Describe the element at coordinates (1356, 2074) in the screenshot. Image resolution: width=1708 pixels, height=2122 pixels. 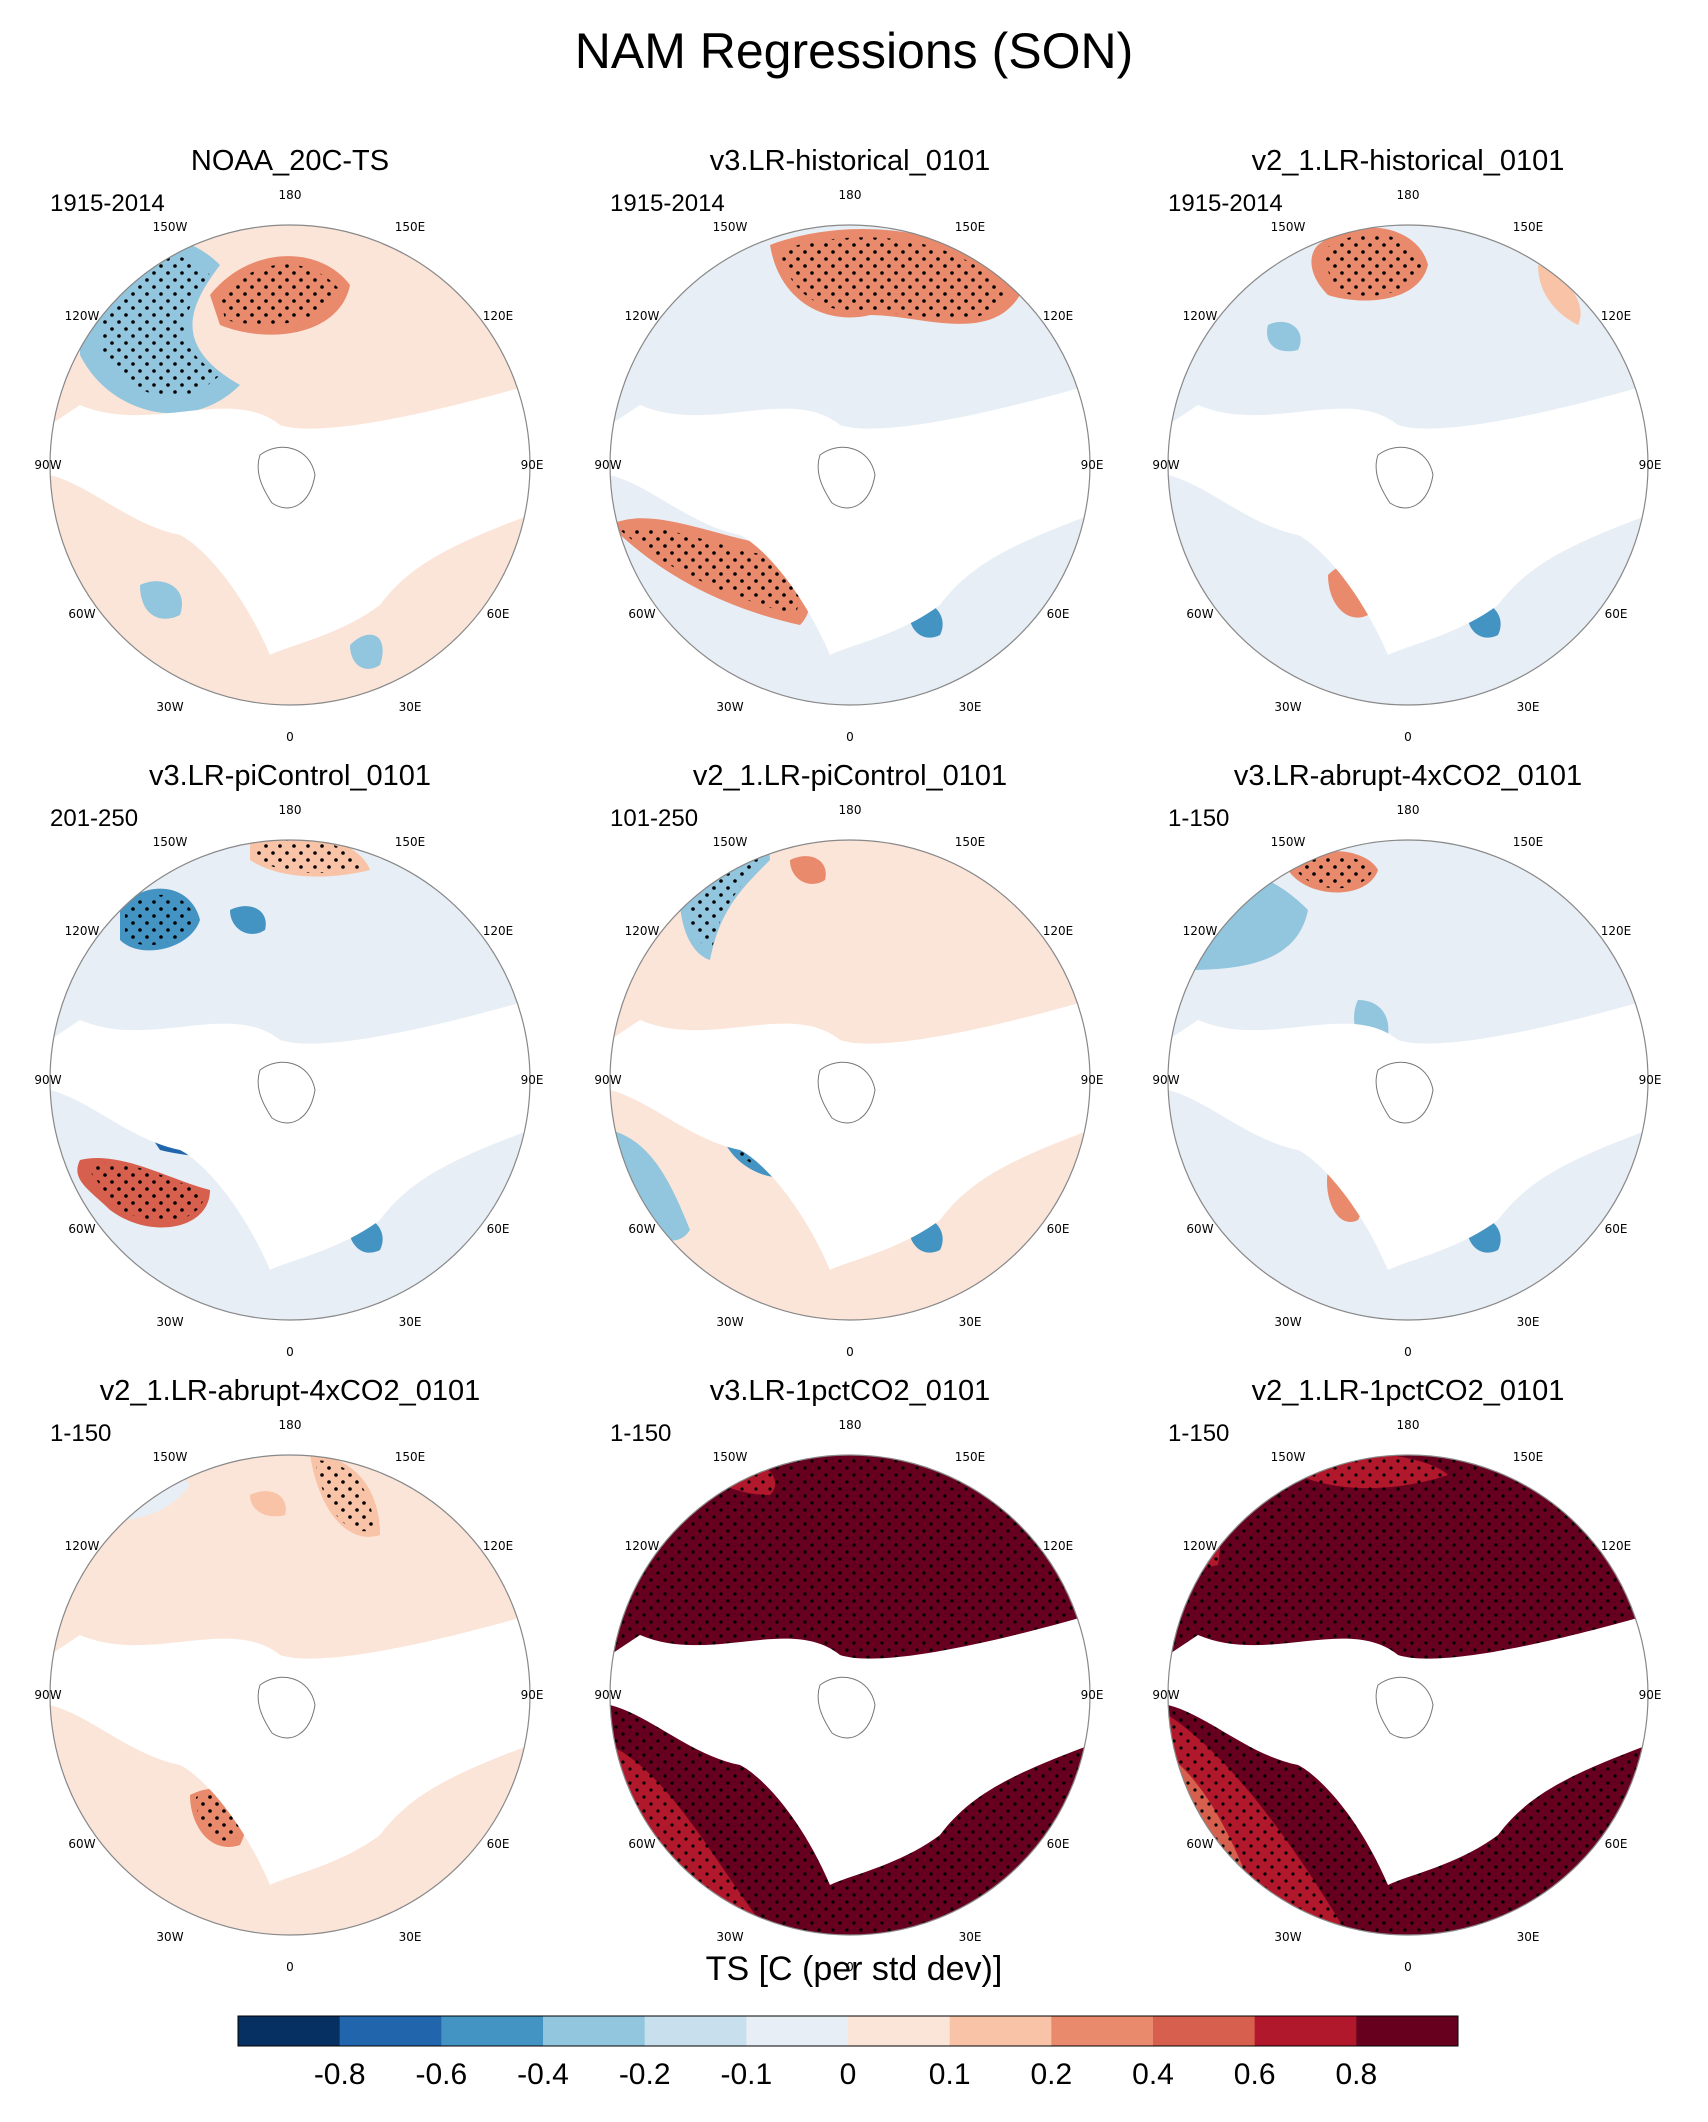
I see `colorbar-tick-label: 0.8` at that location.